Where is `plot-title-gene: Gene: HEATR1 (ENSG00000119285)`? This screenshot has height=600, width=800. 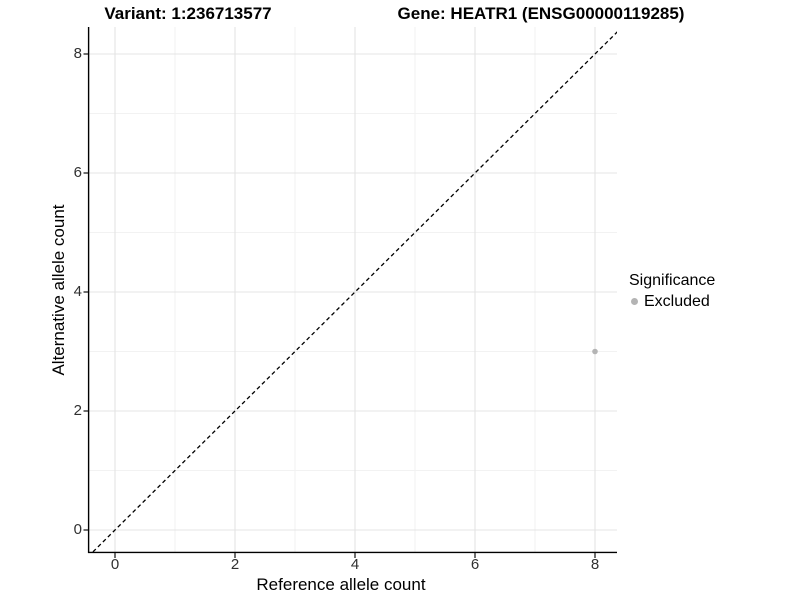
plot-title-gene: Gene: HEATR1 (ENSG00000119285) is located at coordinates (541, 13).